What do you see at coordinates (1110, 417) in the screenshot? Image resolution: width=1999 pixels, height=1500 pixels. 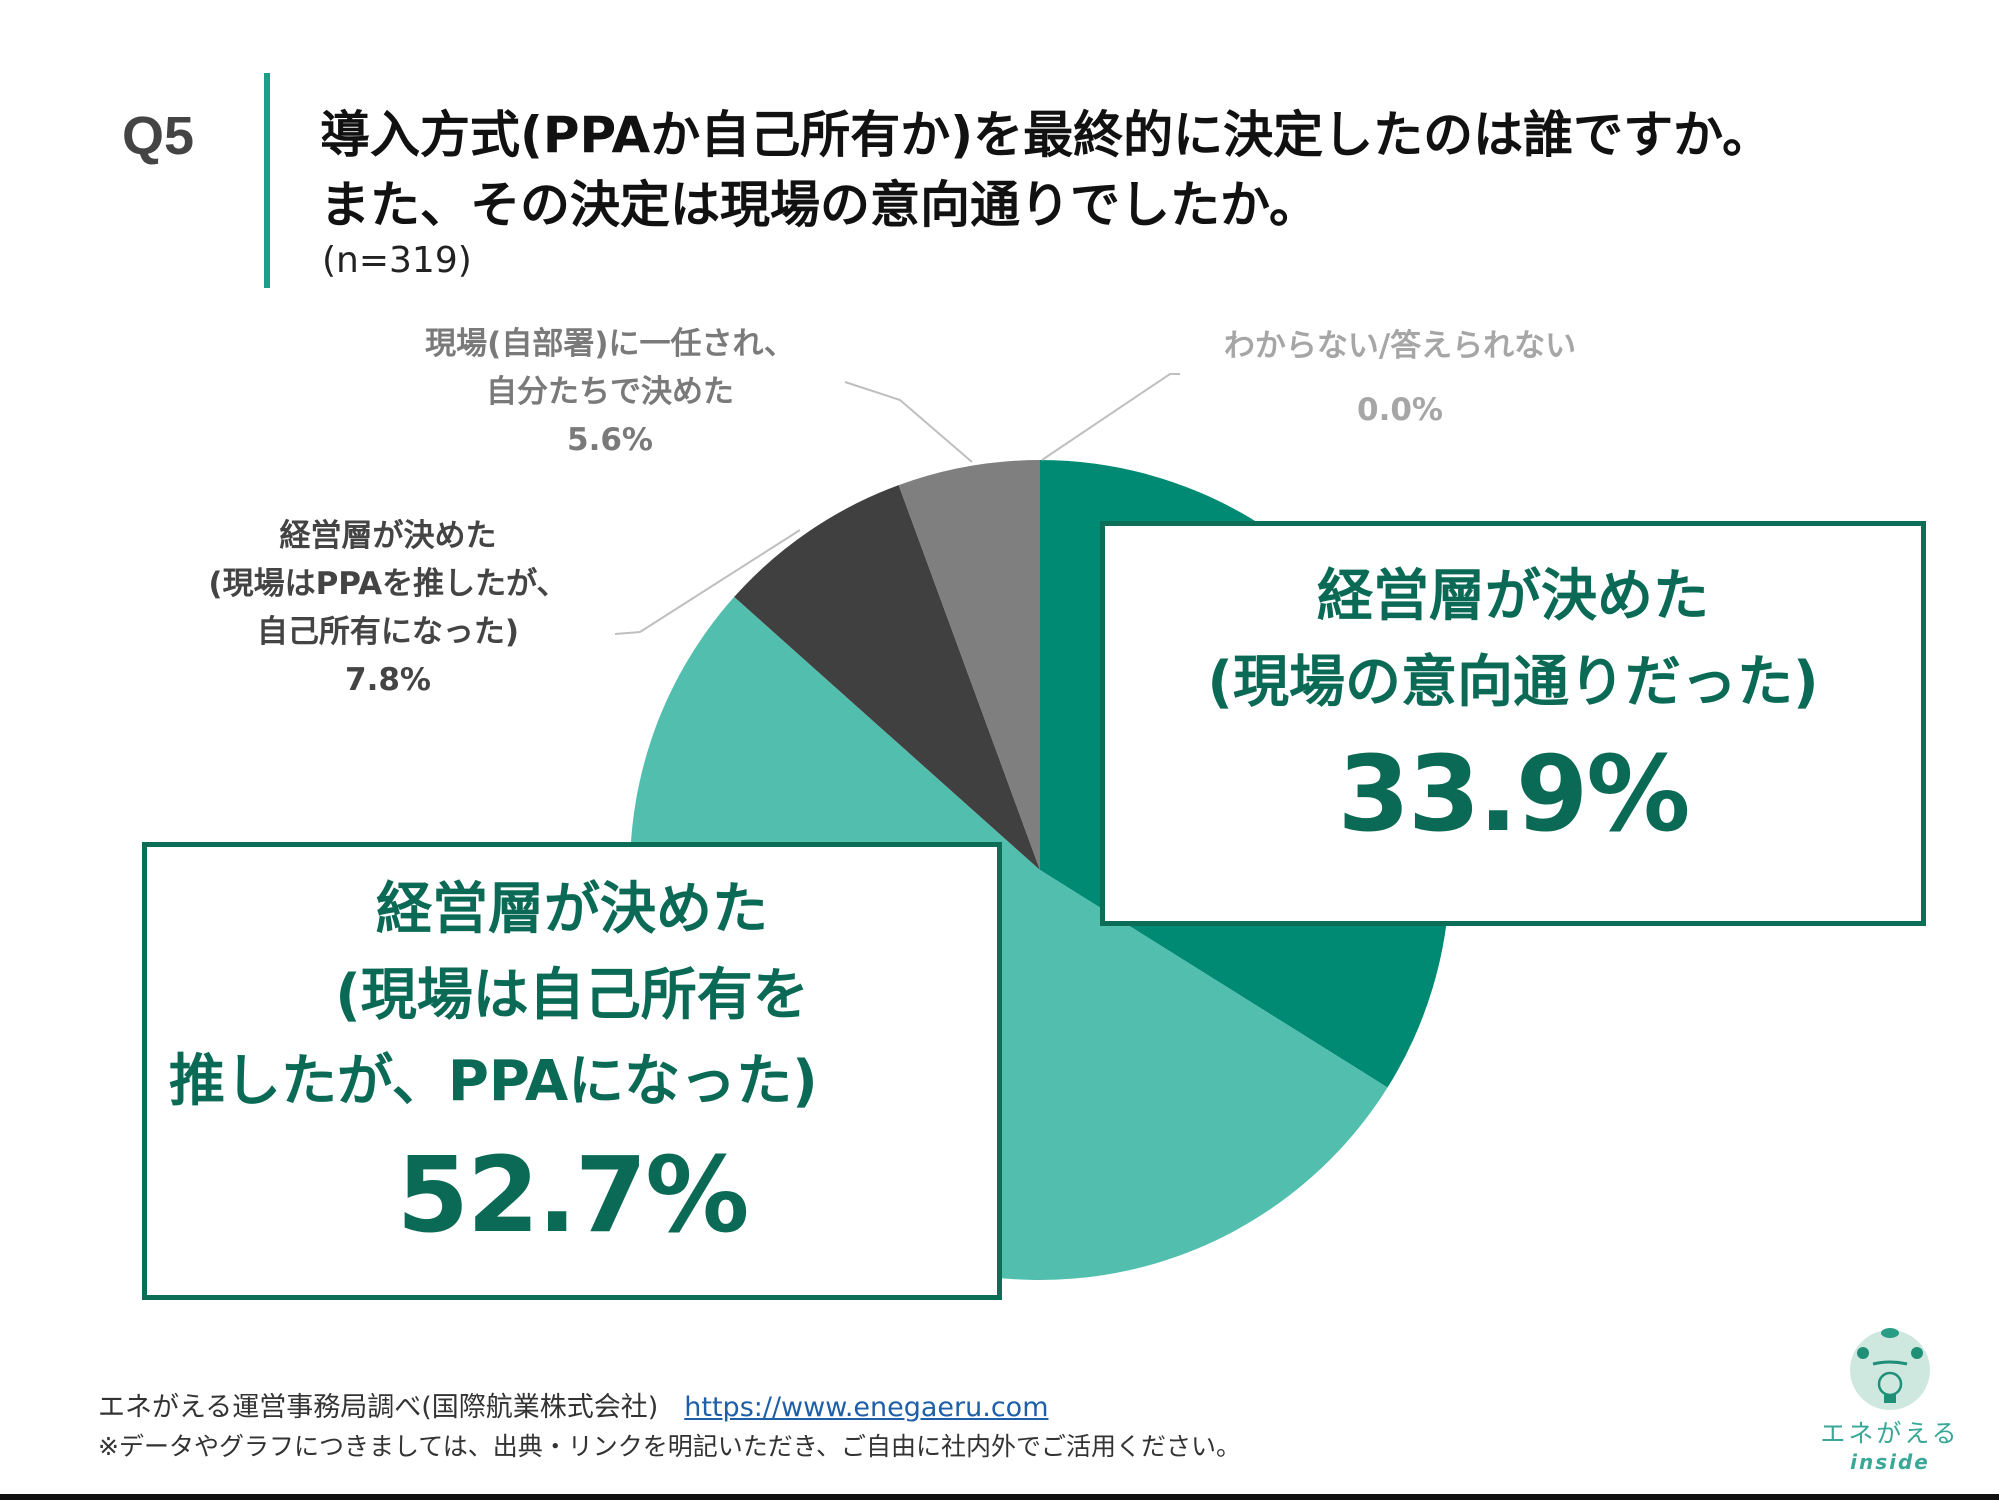 I see `leader-line-unknown` at bounding box center [1110, 417].